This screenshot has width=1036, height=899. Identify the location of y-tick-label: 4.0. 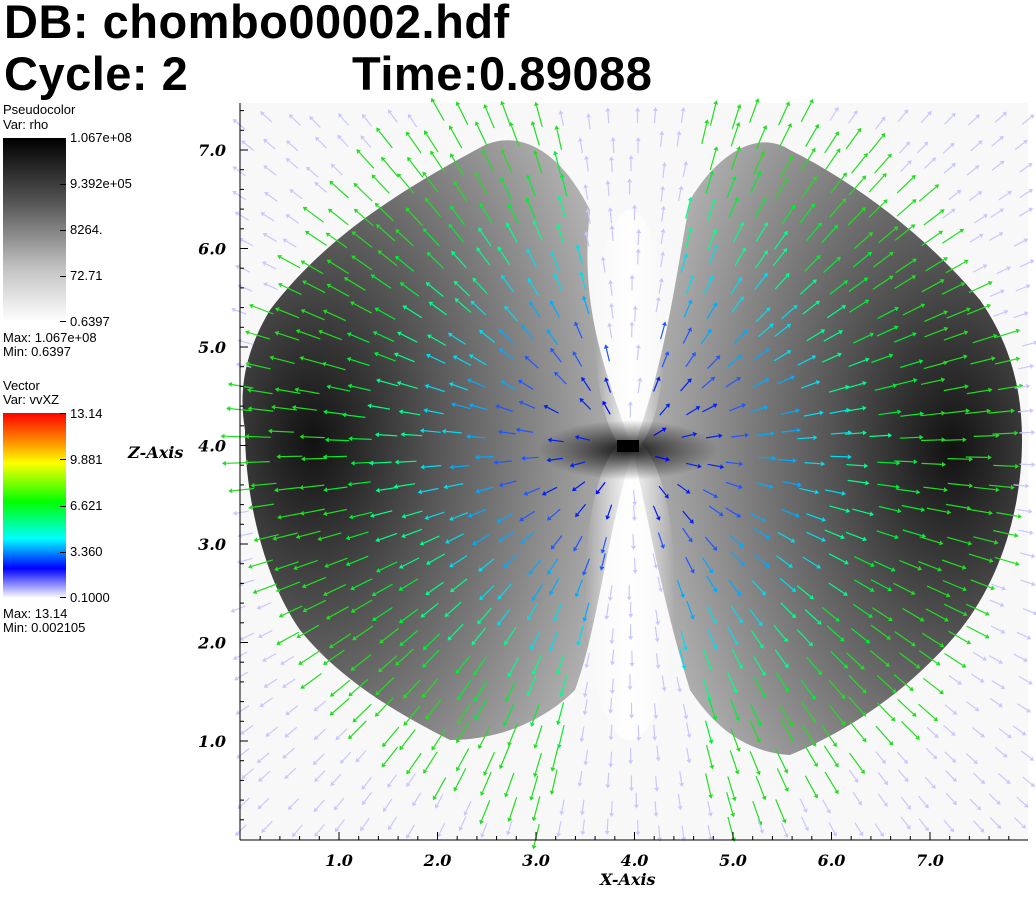
(212, 446).